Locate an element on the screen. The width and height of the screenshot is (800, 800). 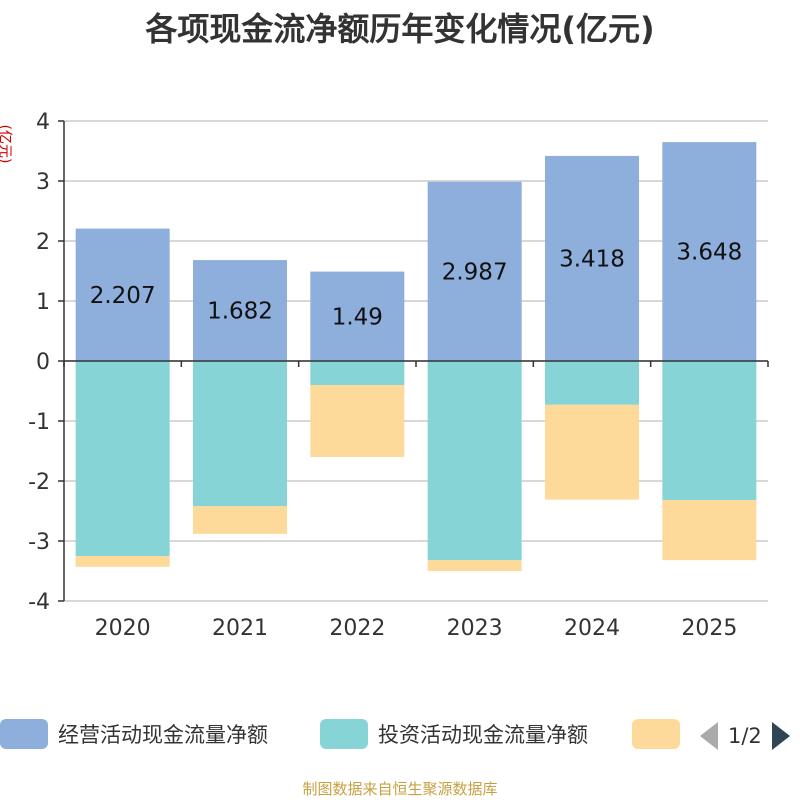
bar-series-2-2024 is located at coordinates (592, 452).